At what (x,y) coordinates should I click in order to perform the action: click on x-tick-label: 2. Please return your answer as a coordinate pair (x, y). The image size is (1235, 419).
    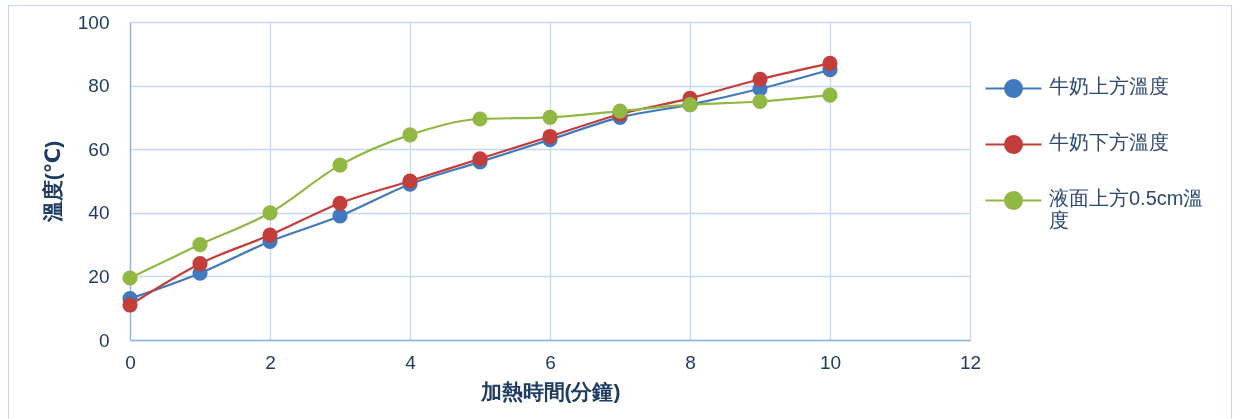
    Looking at the image, I should click on (270, 362).